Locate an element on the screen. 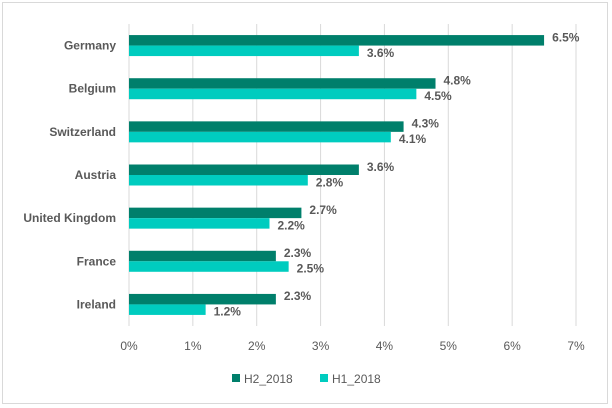  data-label: 4.8% is located at coordinates (458, 80).